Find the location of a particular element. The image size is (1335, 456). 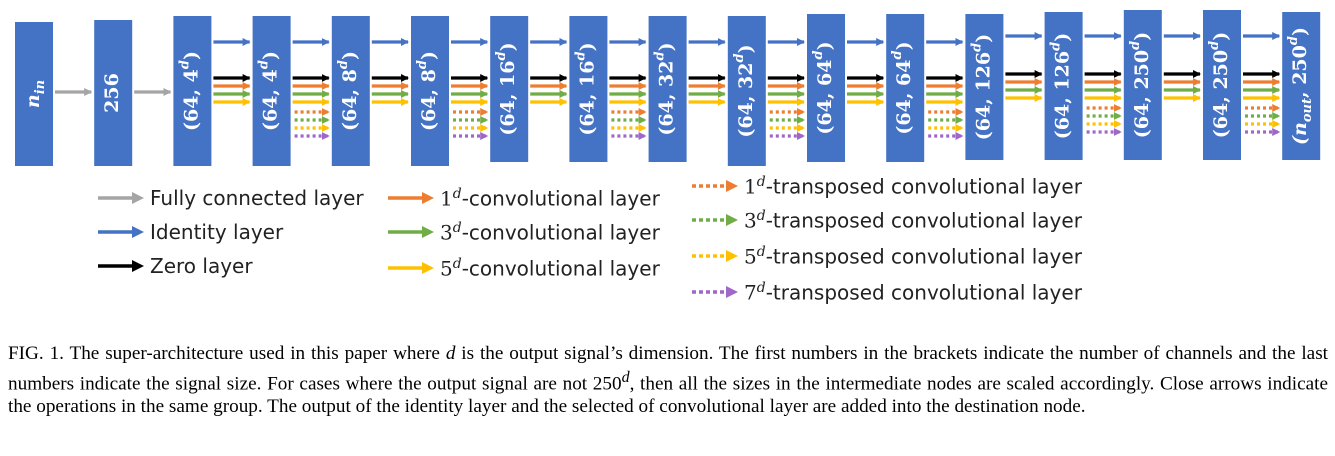

node-2: (64, 4d​) is located at coordinates (192, 91).